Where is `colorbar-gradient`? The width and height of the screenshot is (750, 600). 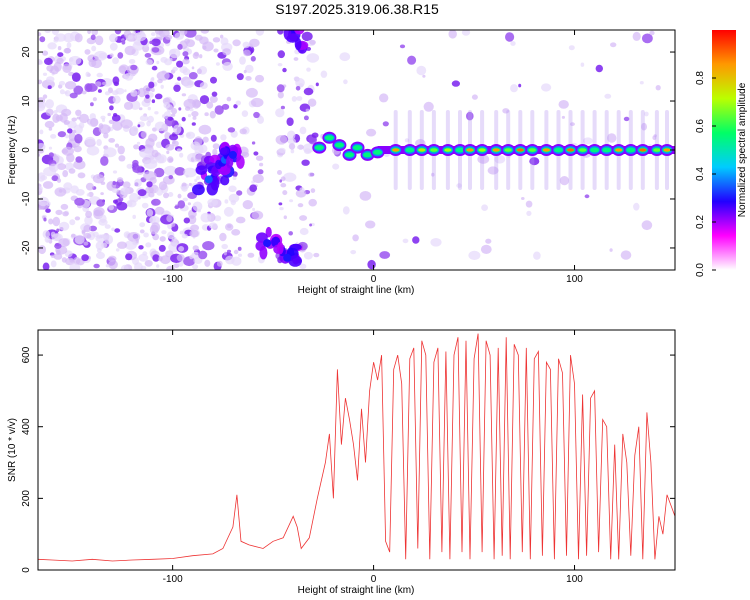 colorbar-gradient is located at coordinates (724, 150).